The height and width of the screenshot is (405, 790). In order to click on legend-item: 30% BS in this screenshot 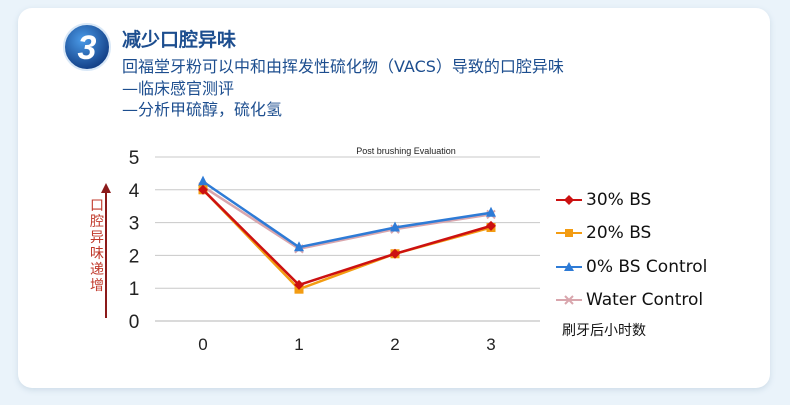, I will do `click(603, 200)`.